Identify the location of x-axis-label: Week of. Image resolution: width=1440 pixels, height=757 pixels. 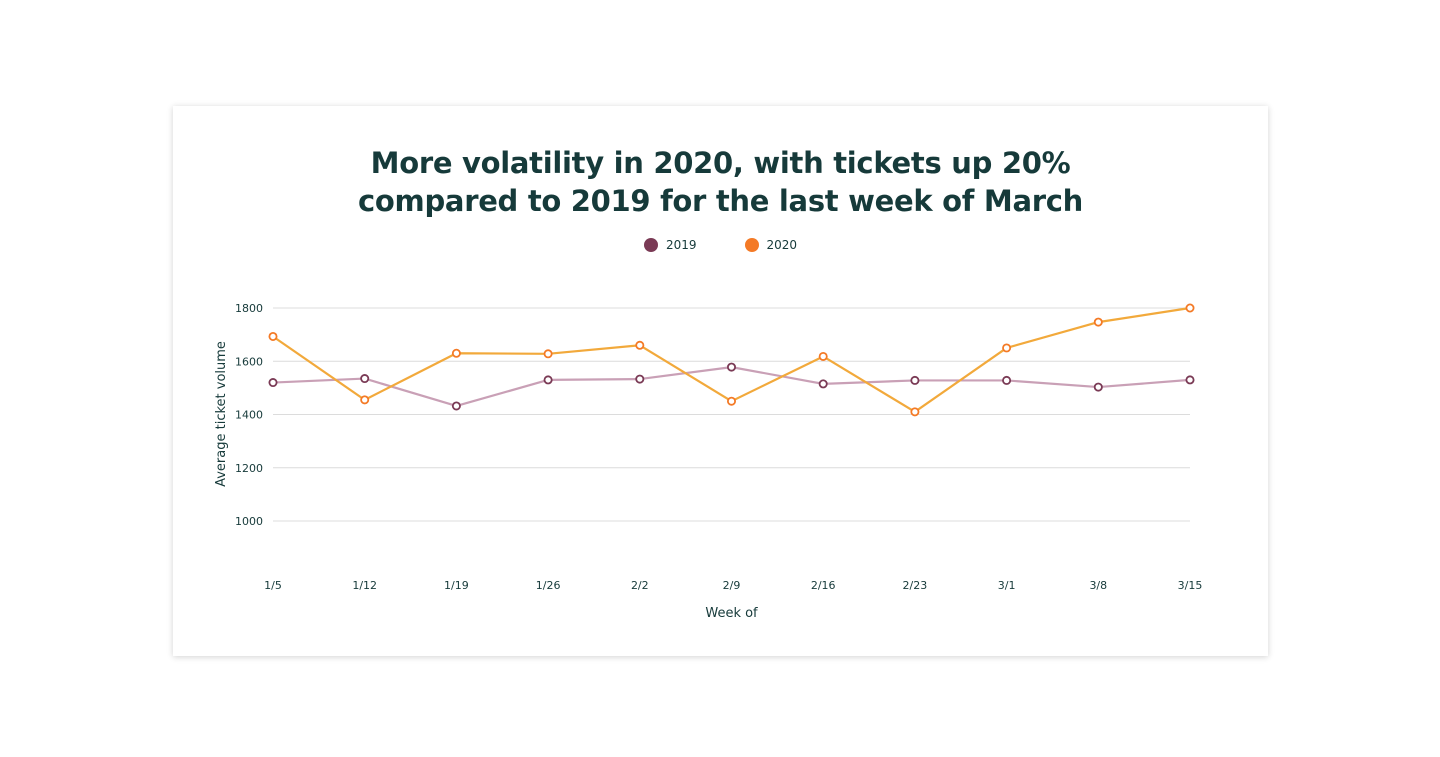
(731, 613).